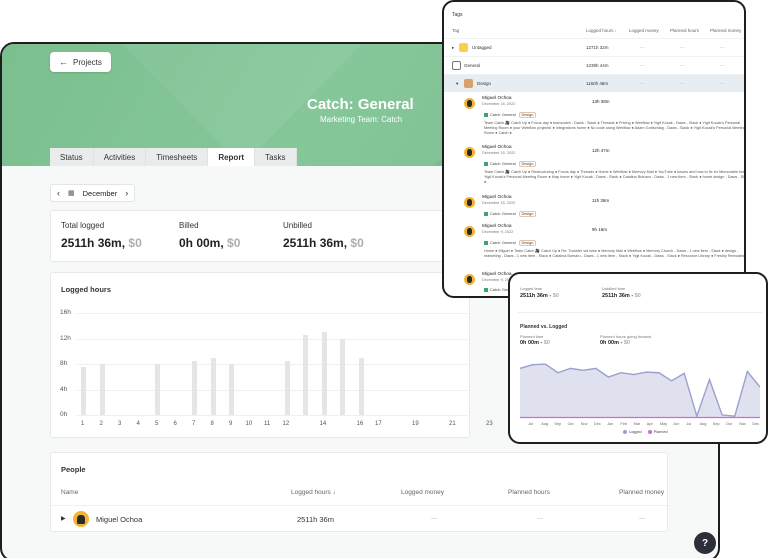 The width and height of the screenshot is (768, 558). Describe the element at coordinates (594, 83) in the screenshot. I see `tag-row-design: ▾ Design 1160h 48m — — —` at that location.